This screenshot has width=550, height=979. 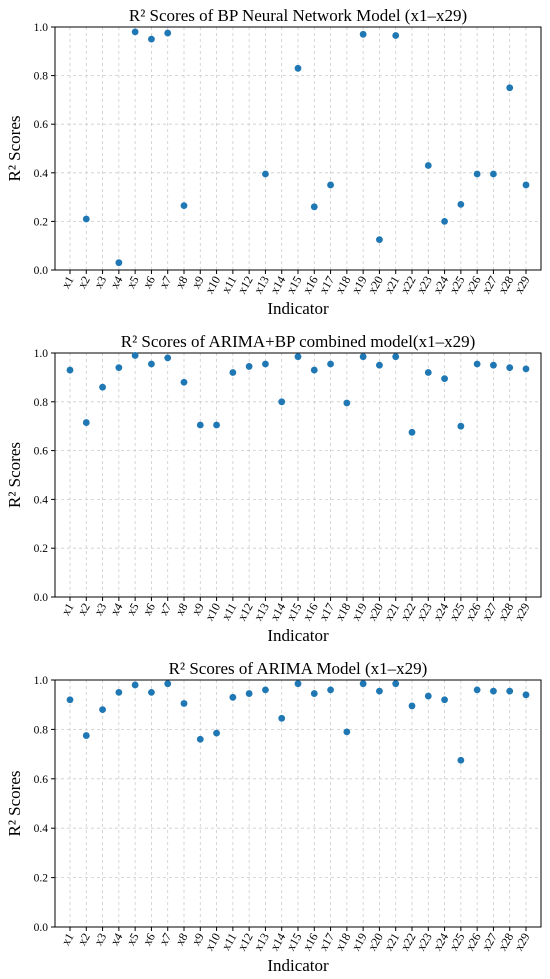 What do you see at coordinates (41, 598) in the screenshot?
I see `y-tick-label: 0.0` at bounding box center [41, 598].